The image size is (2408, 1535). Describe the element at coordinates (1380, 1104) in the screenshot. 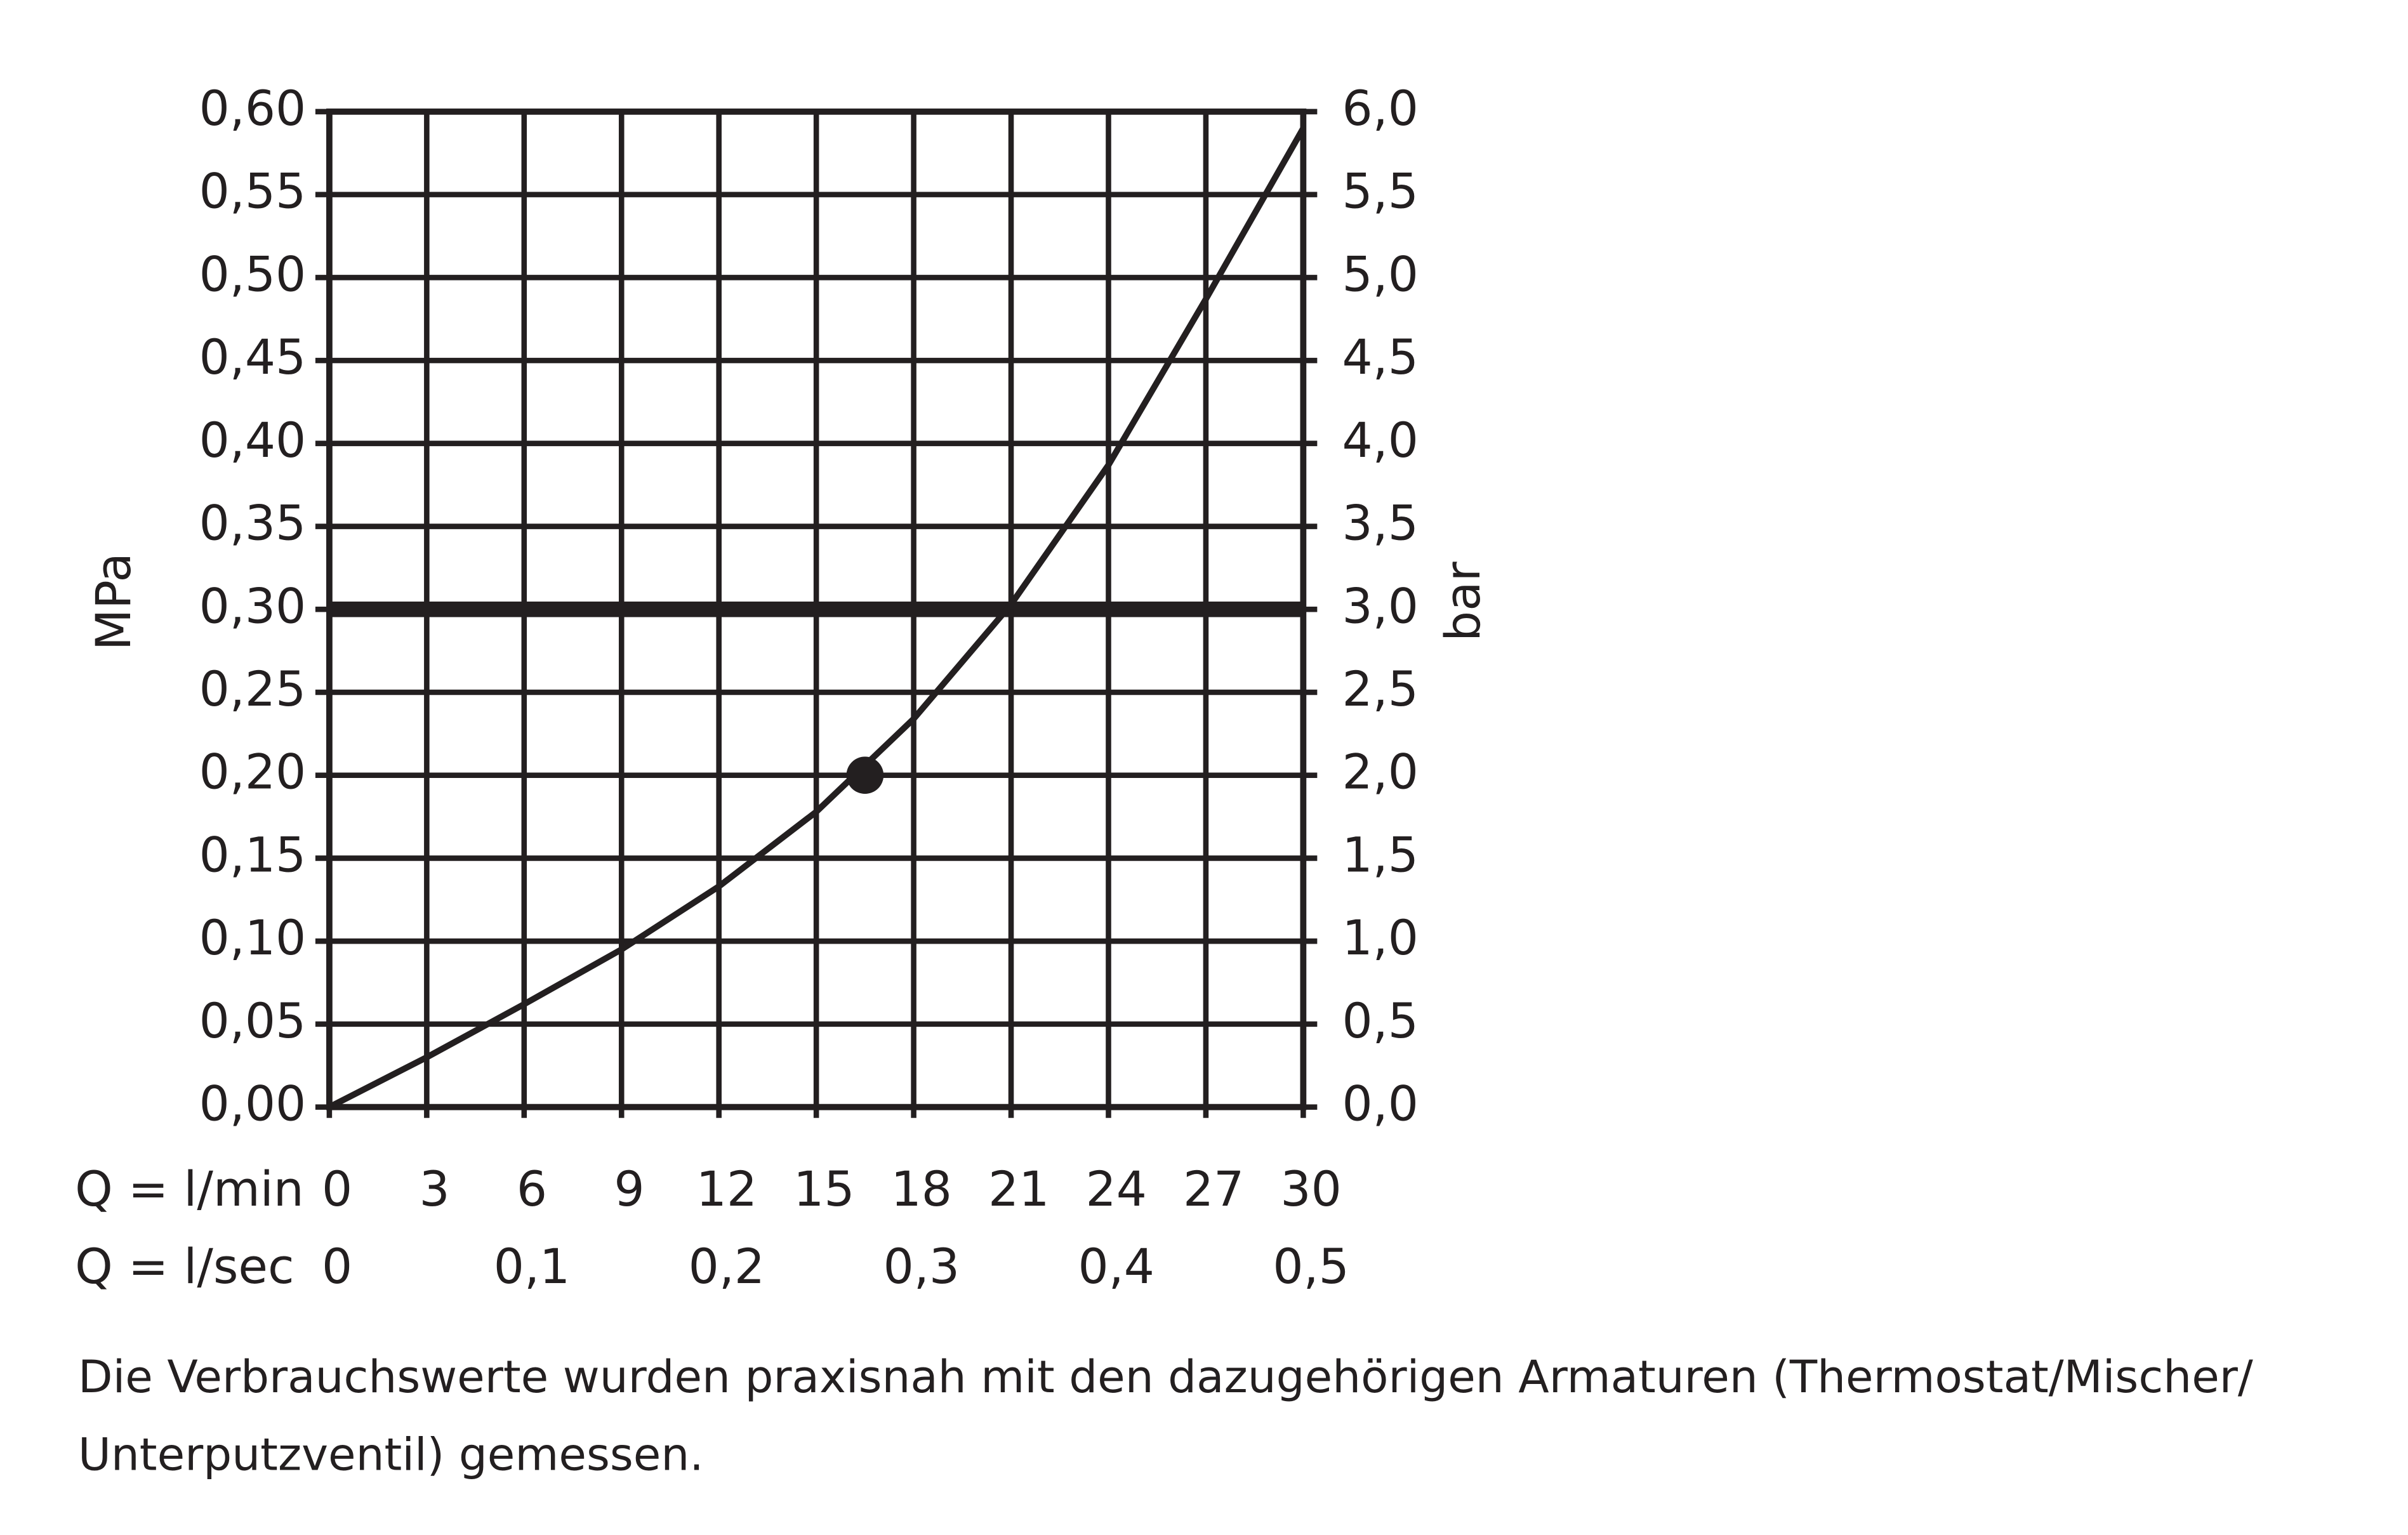

I see `y2-tick-label: 0,0` at that location.